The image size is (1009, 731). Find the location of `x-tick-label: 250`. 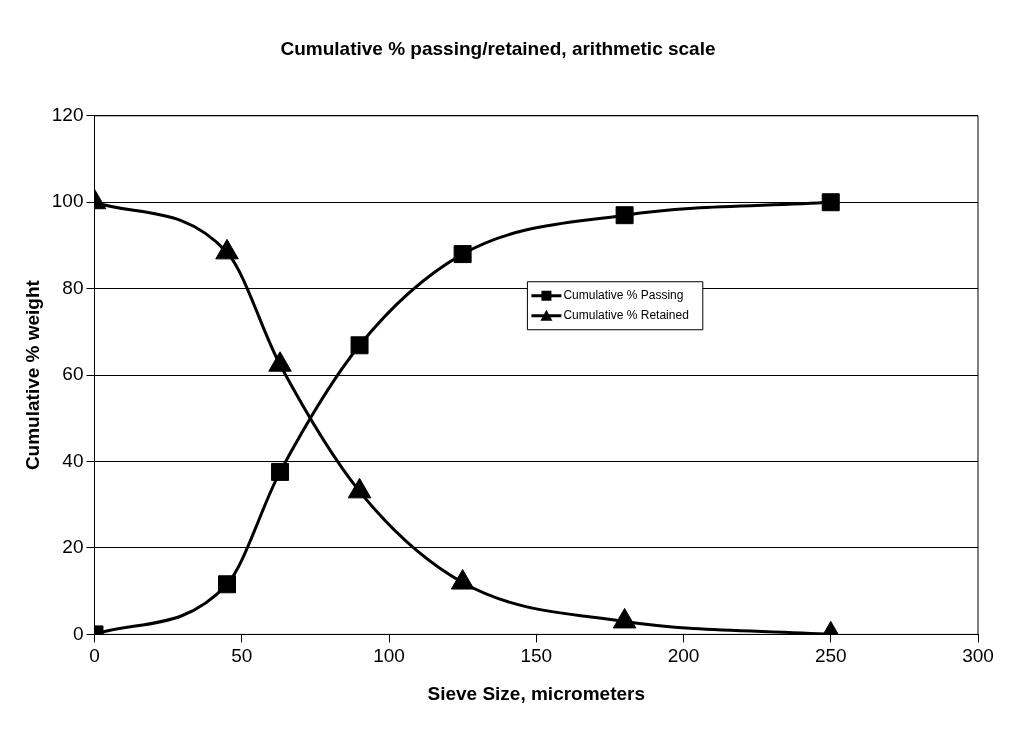

x-tick-label: 250 is located at coordinates (830, 656).